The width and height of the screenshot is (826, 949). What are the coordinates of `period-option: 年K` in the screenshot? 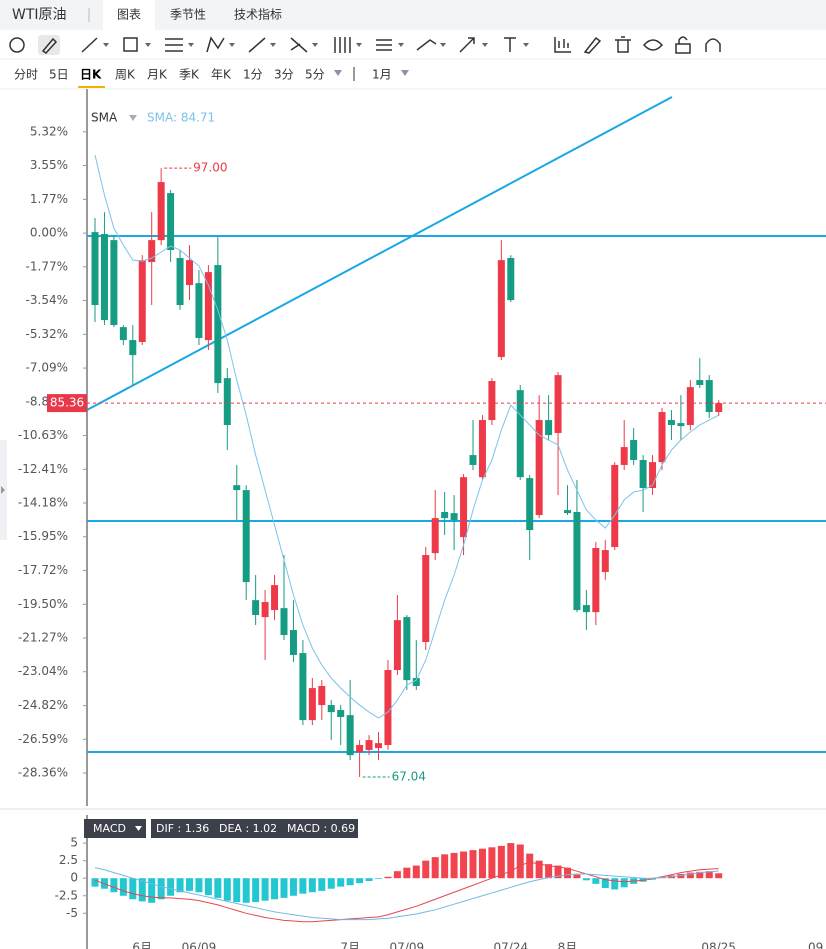 It's located at (221, 75).